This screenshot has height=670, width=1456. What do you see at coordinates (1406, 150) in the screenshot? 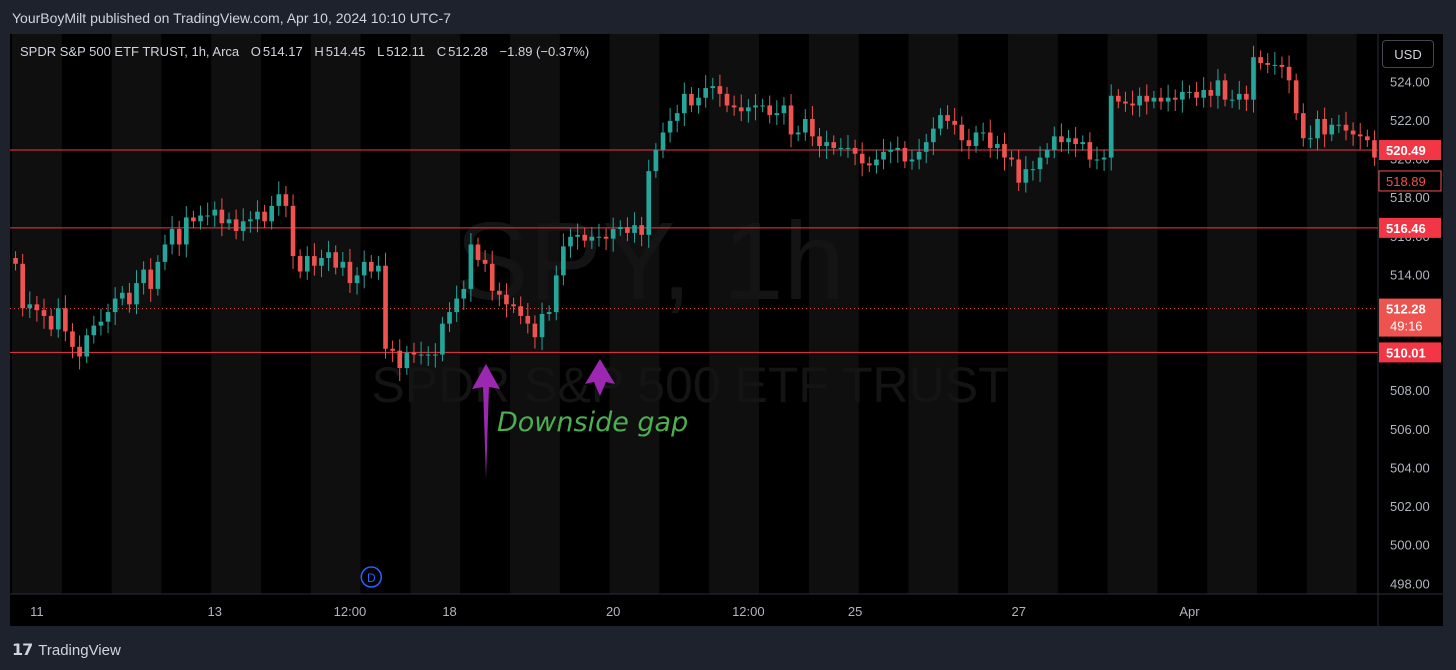
I see `level-price-tag-label: 520.49` at bounding box center [1406, 150].